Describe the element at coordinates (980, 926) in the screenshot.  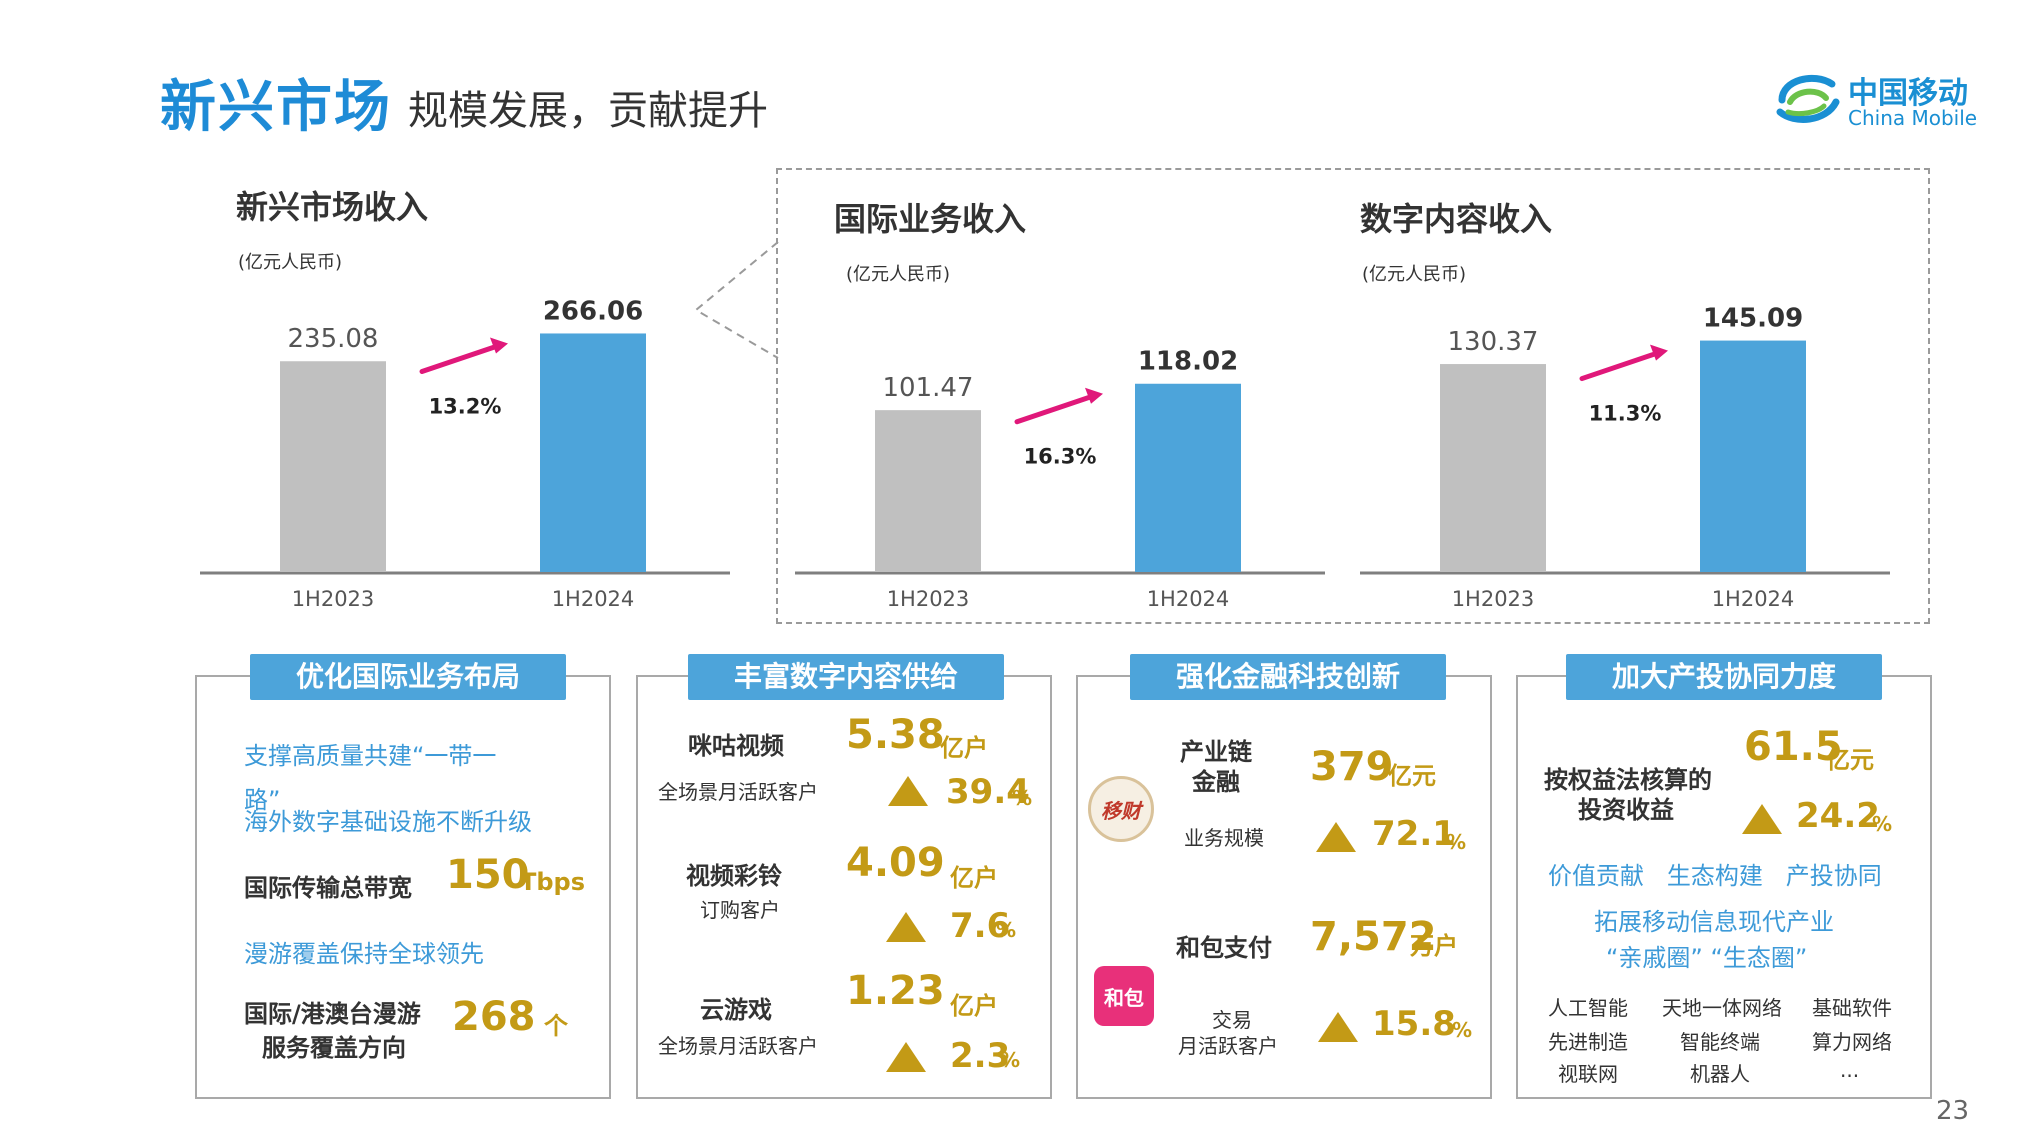
I see `content-item2-growth: 7.6` at that location.